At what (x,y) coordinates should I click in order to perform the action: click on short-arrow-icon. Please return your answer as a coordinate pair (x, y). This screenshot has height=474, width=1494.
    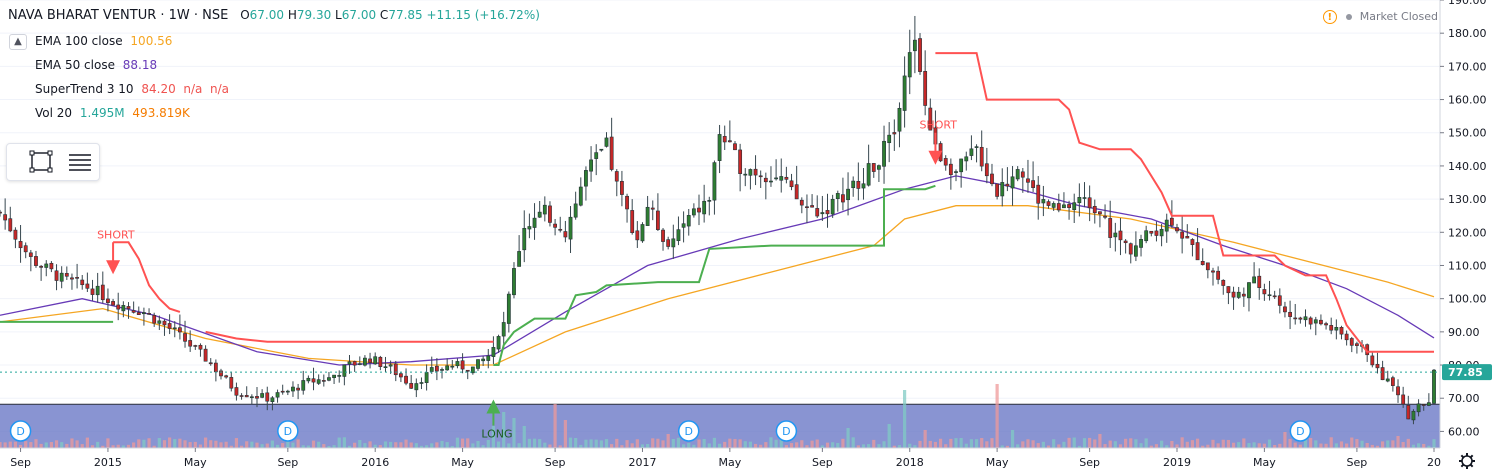
    Looking at the image, I should click on (935, 157).